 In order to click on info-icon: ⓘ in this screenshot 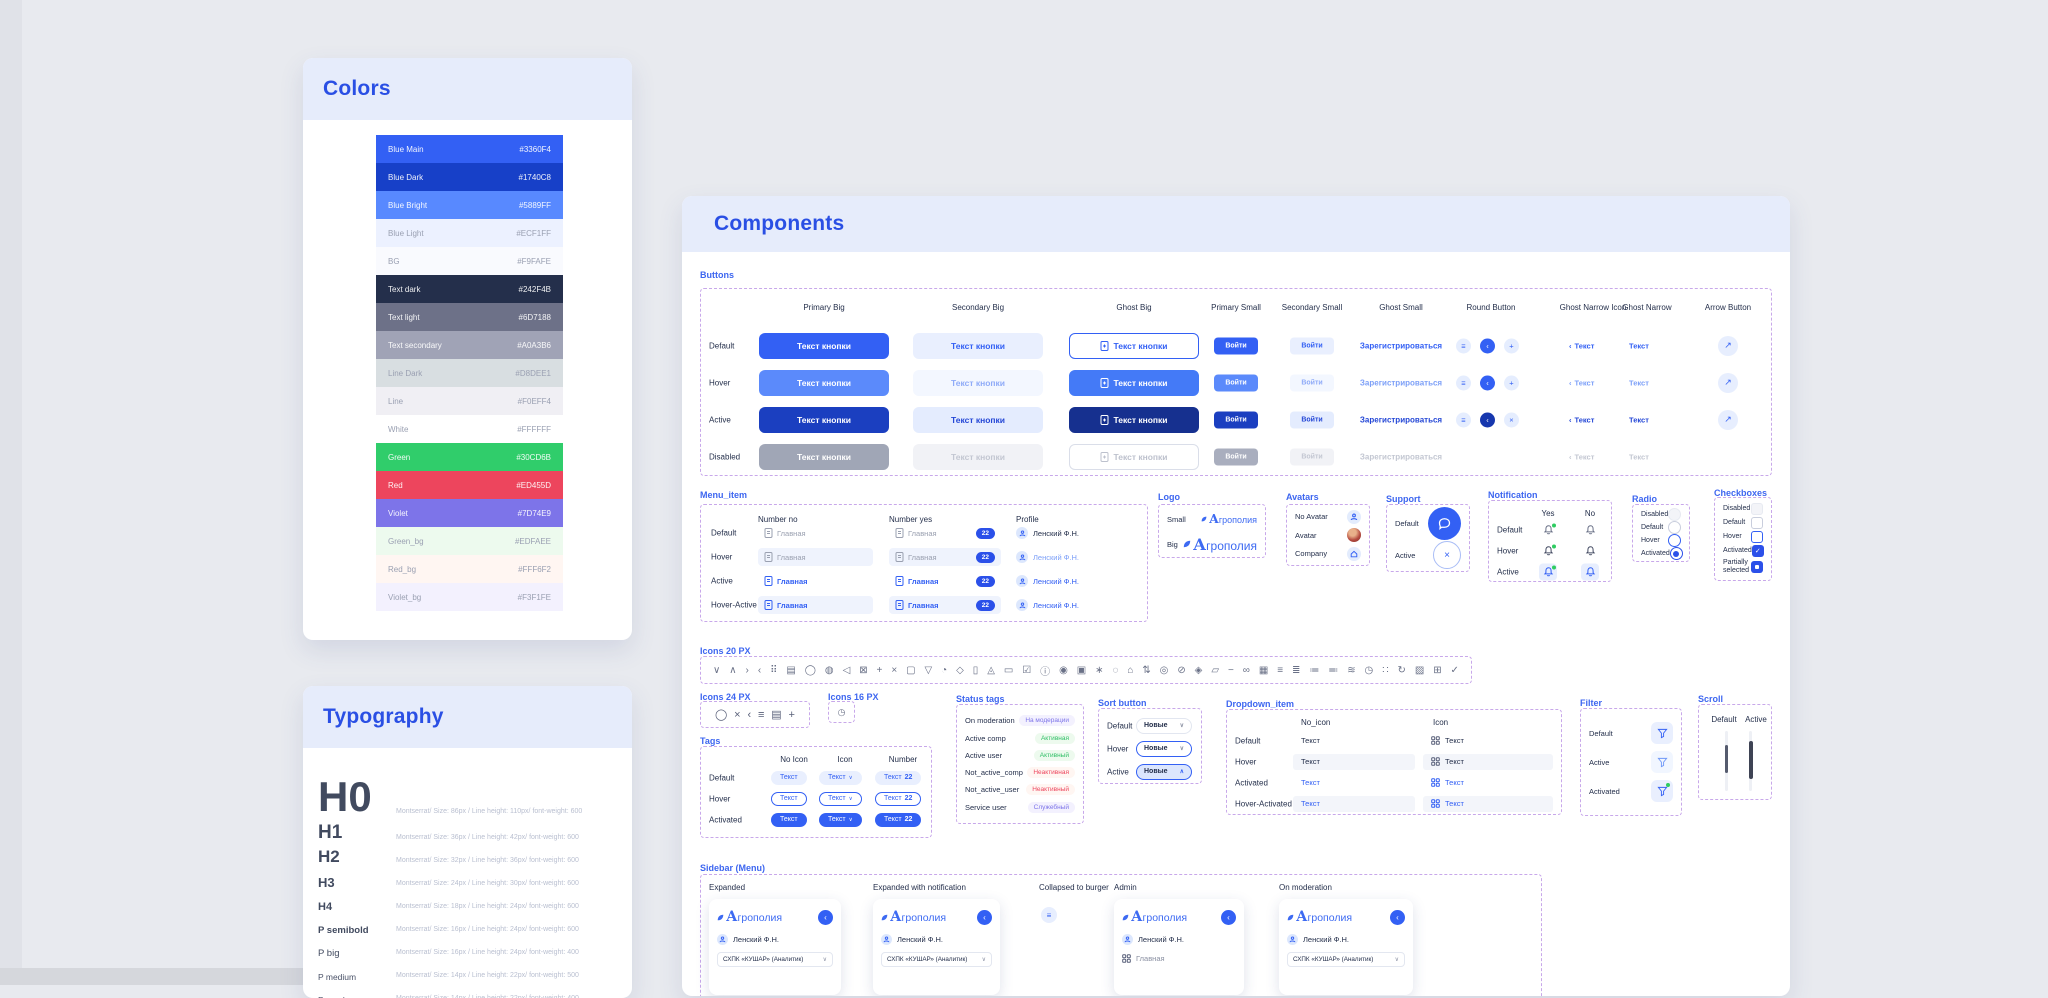, I will do `click(1045, 672)`.